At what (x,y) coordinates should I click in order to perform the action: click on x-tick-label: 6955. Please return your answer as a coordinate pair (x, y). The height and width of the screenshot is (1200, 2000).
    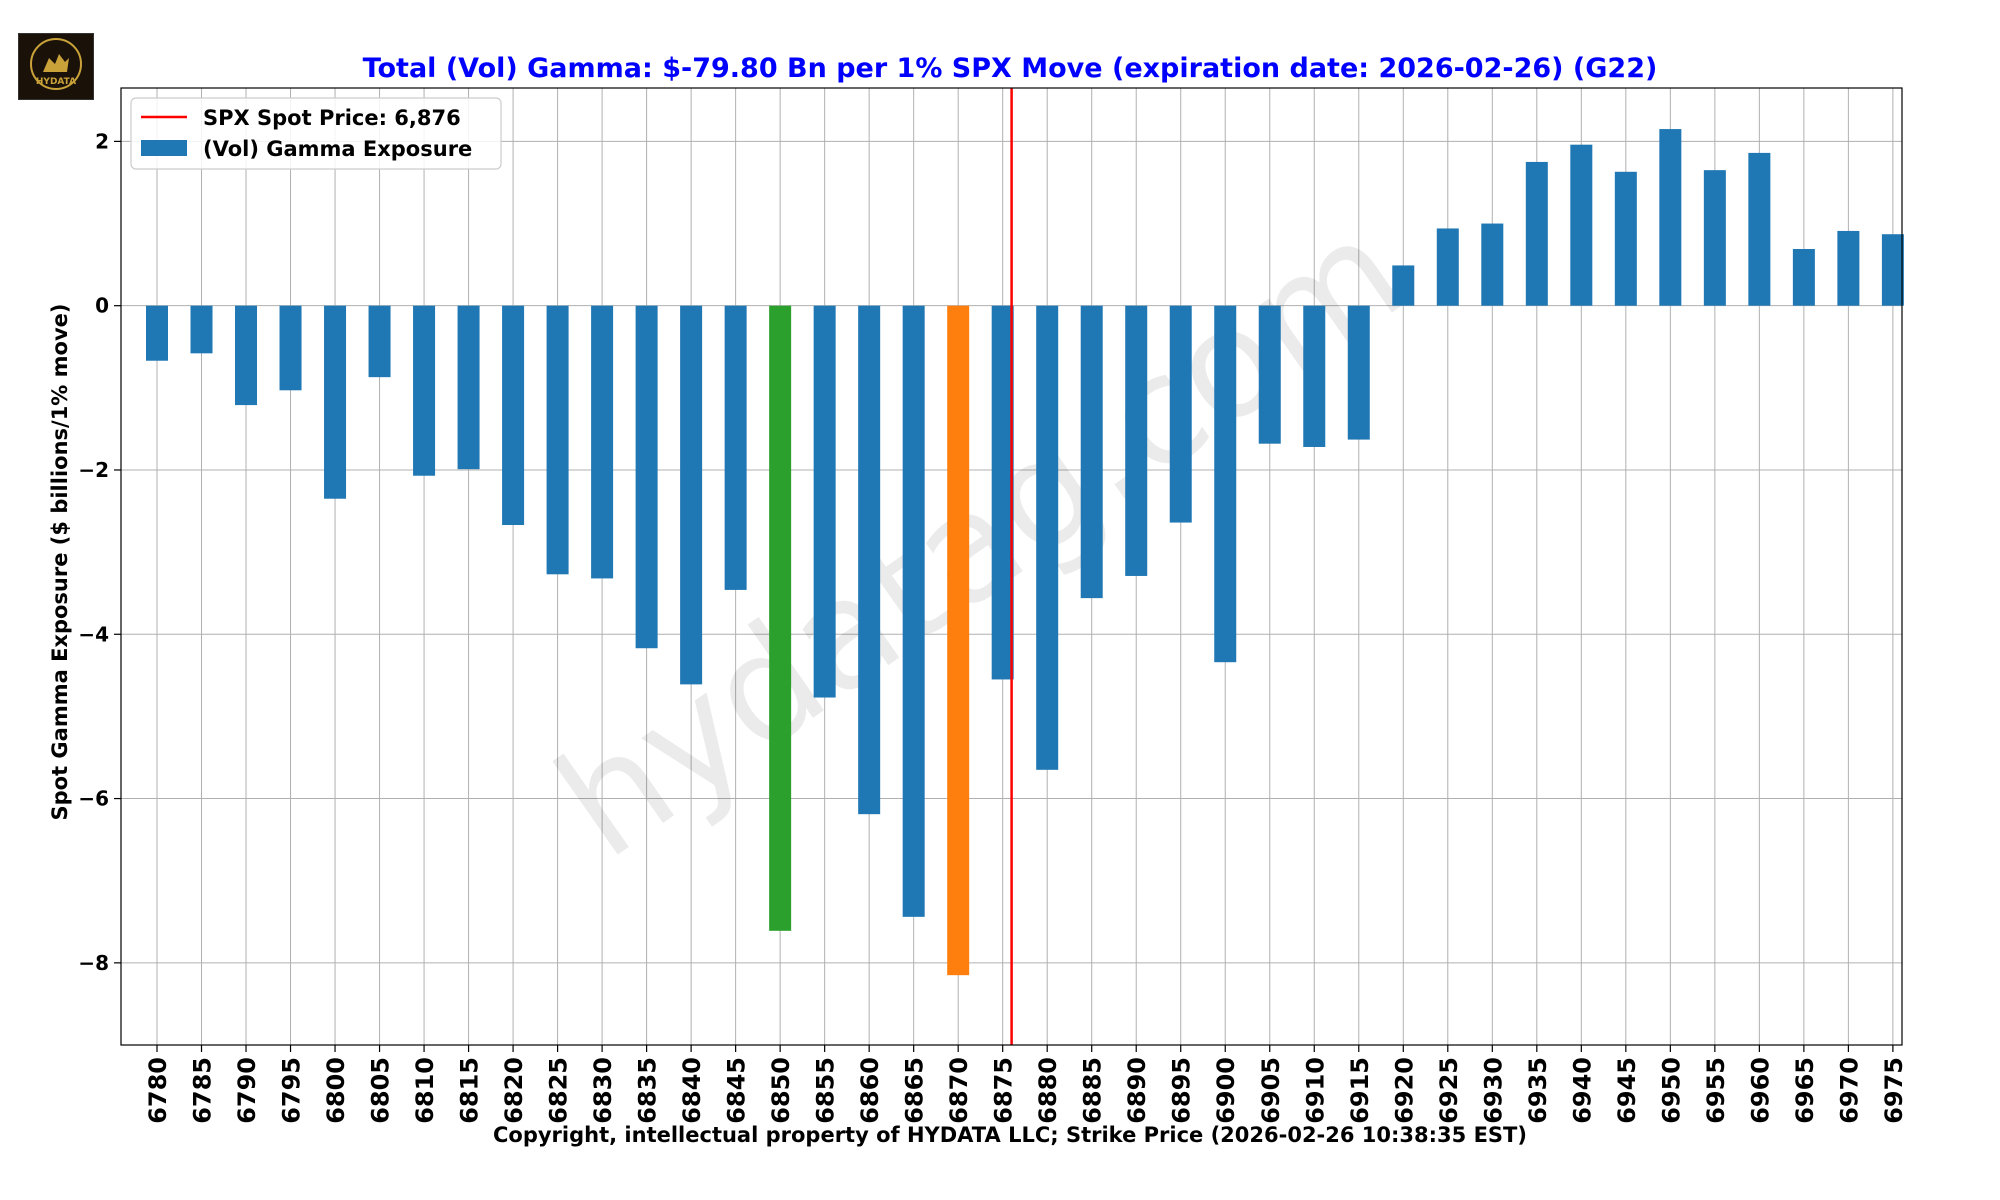
    Looking at the image, I should click on (1716, 1090).